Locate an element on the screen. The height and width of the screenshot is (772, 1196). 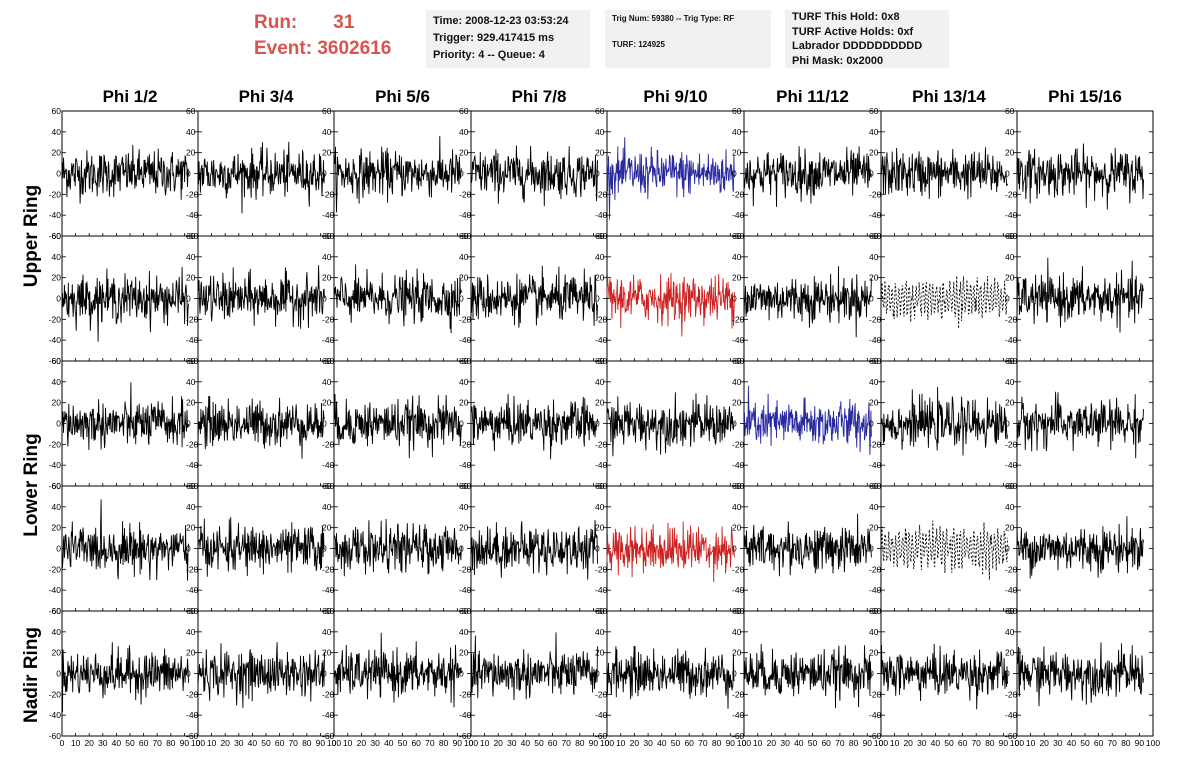
panel-r1-c0: -60 -40 -20 0 20 40 60 is located at coordinates (124, 298).